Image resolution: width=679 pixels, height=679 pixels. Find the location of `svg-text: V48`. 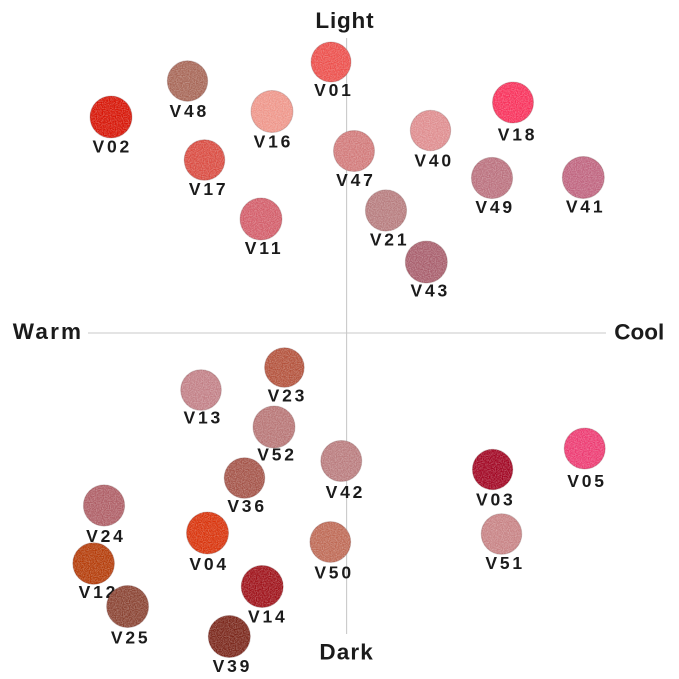

svg-text: V48 is located at coordinates (190, 111).